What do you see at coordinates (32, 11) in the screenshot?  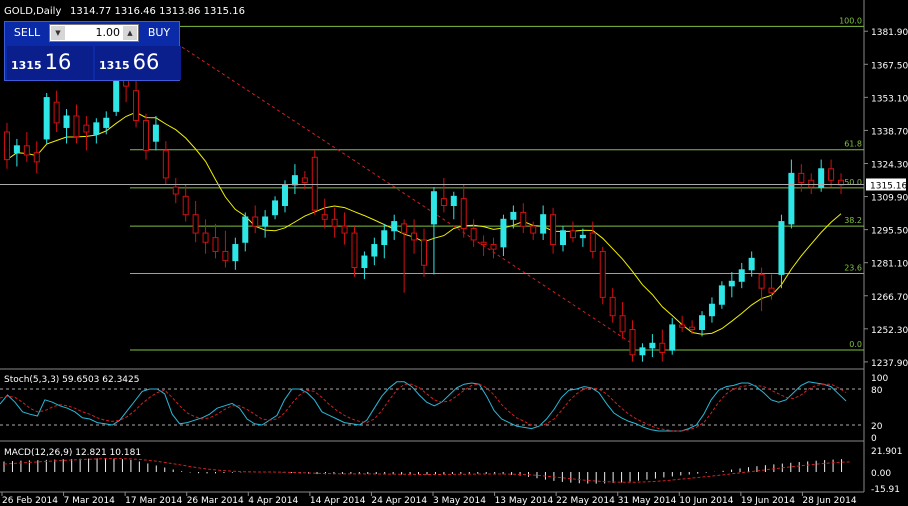 I see `symbol-title: GOLD,Daily` at bounding box center [32, 11].